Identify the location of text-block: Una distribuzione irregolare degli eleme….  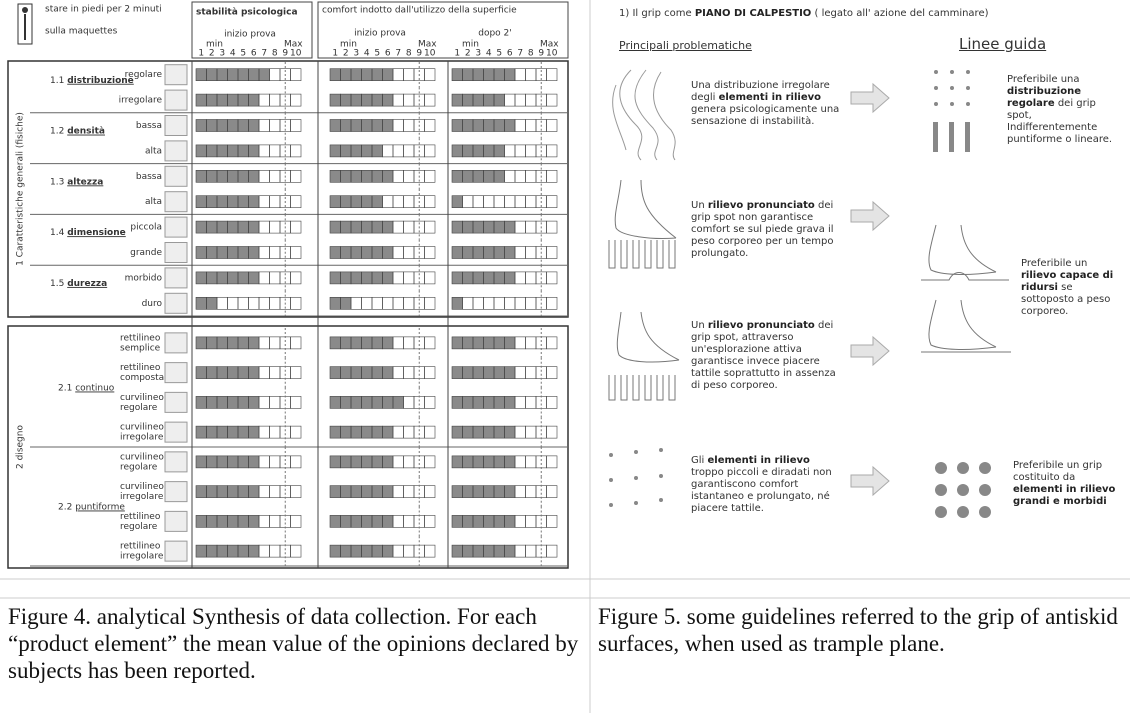
(766, 104).